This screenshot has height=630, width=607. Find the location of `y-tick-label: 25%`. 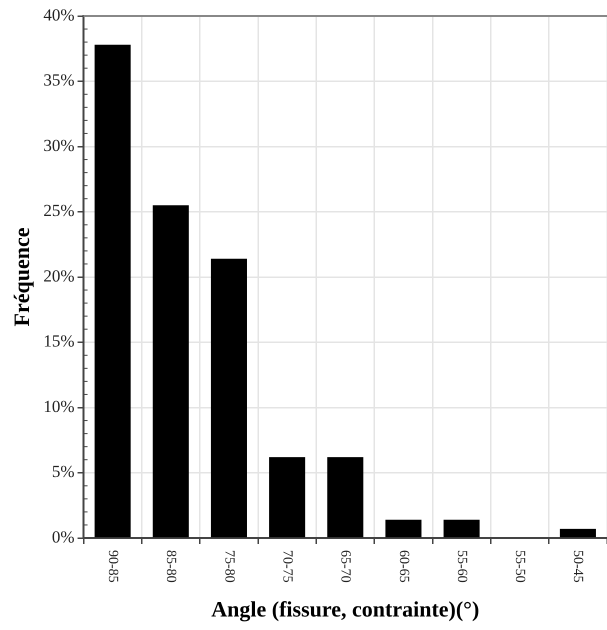

y-tick-label: 25% is located at coordinates (59, 210).